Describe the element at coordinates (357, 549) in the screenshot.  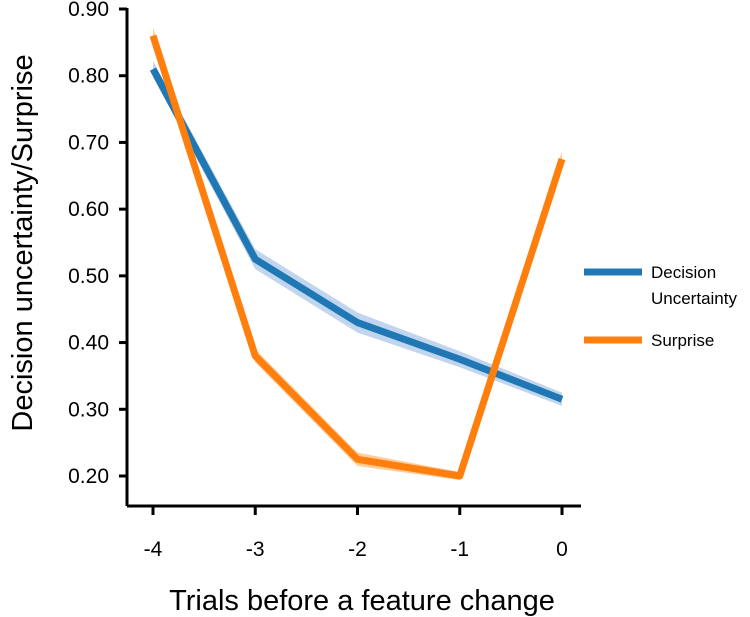
I see `x-tick-label: -2` at that location.